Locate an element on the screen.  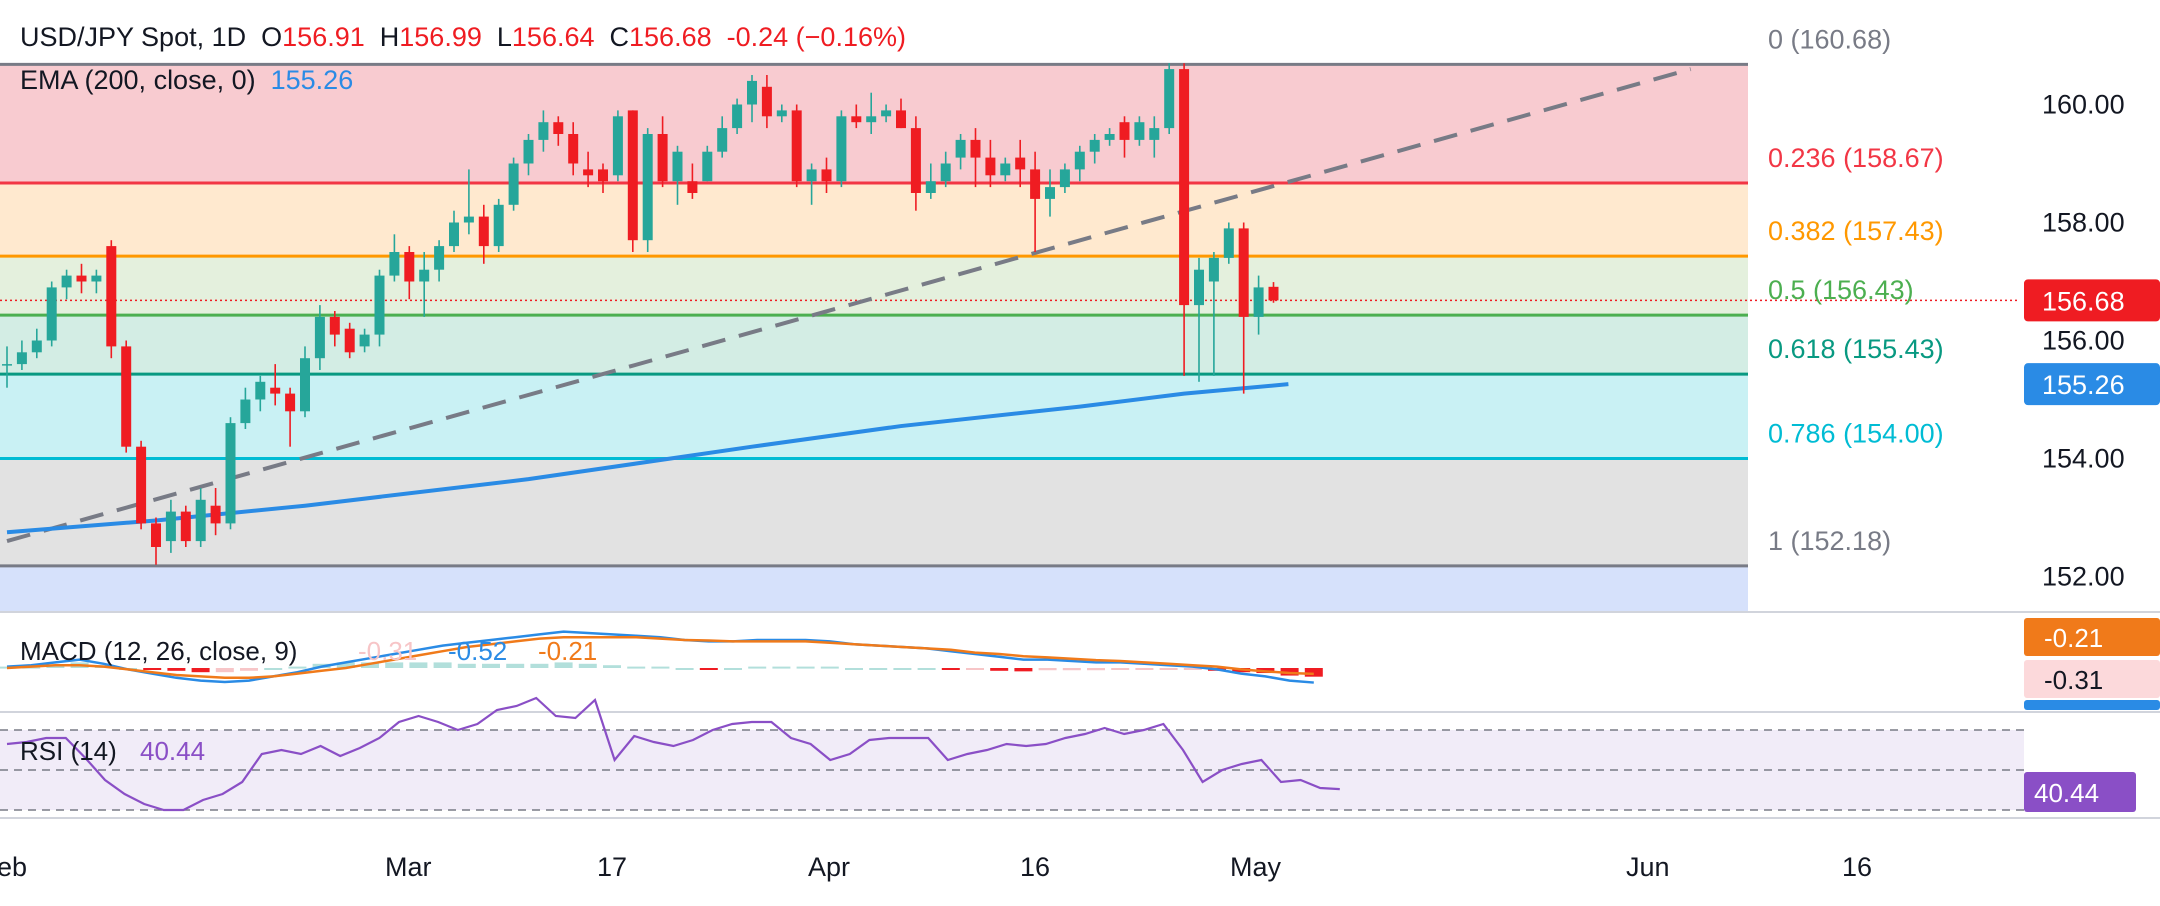
macd-hist-tag is located at coordinates (2092, 679).